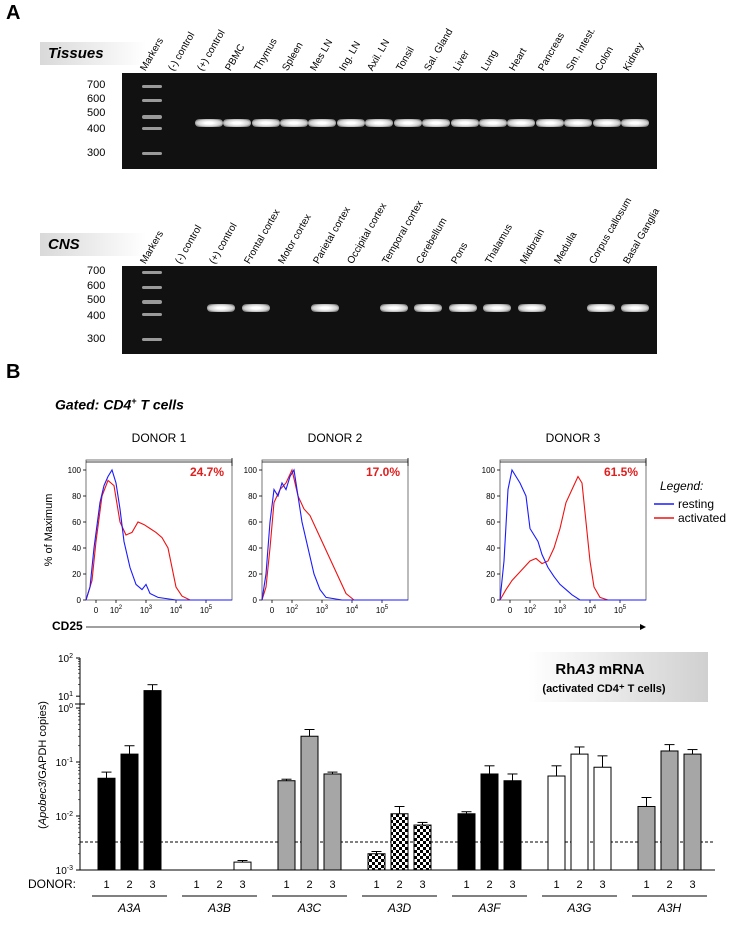 This screenshot has width=731, height=931. I want to click on histogram-ytick-label: 100, so click(75, 470).